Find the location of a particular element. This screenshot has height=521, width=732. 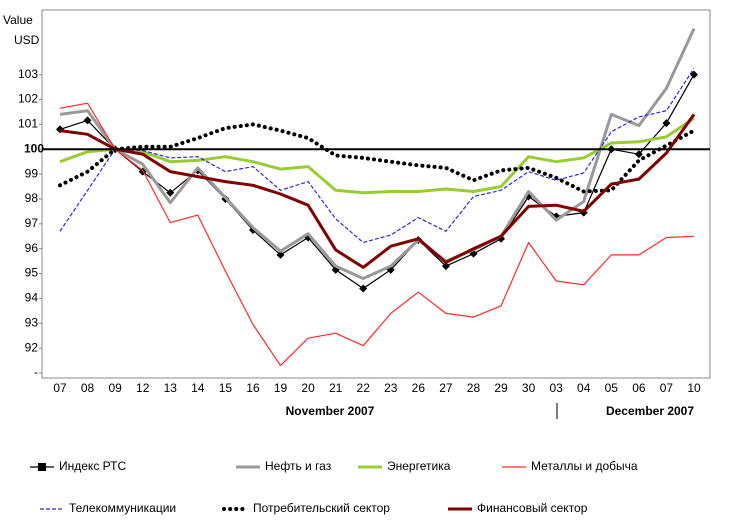

x-tick-label: 23 is located at coordinates (391, 388).